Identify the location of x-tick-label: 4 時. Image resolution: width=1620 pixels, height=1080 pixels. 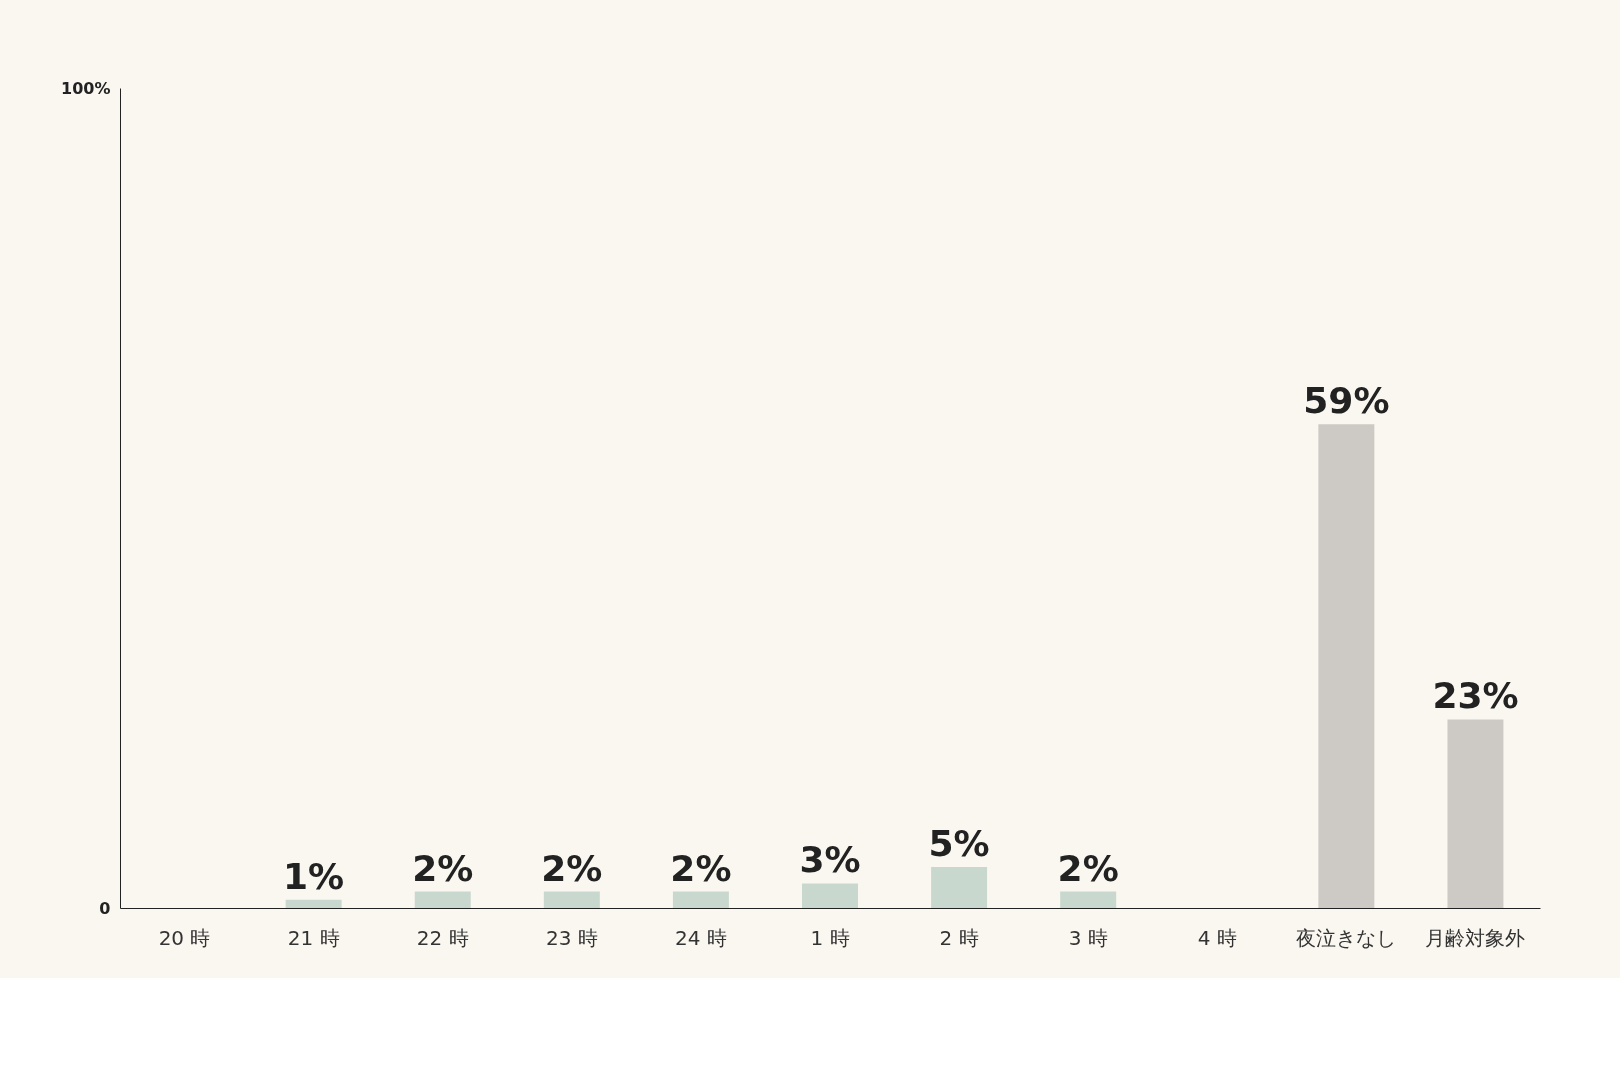
(1217, 937).